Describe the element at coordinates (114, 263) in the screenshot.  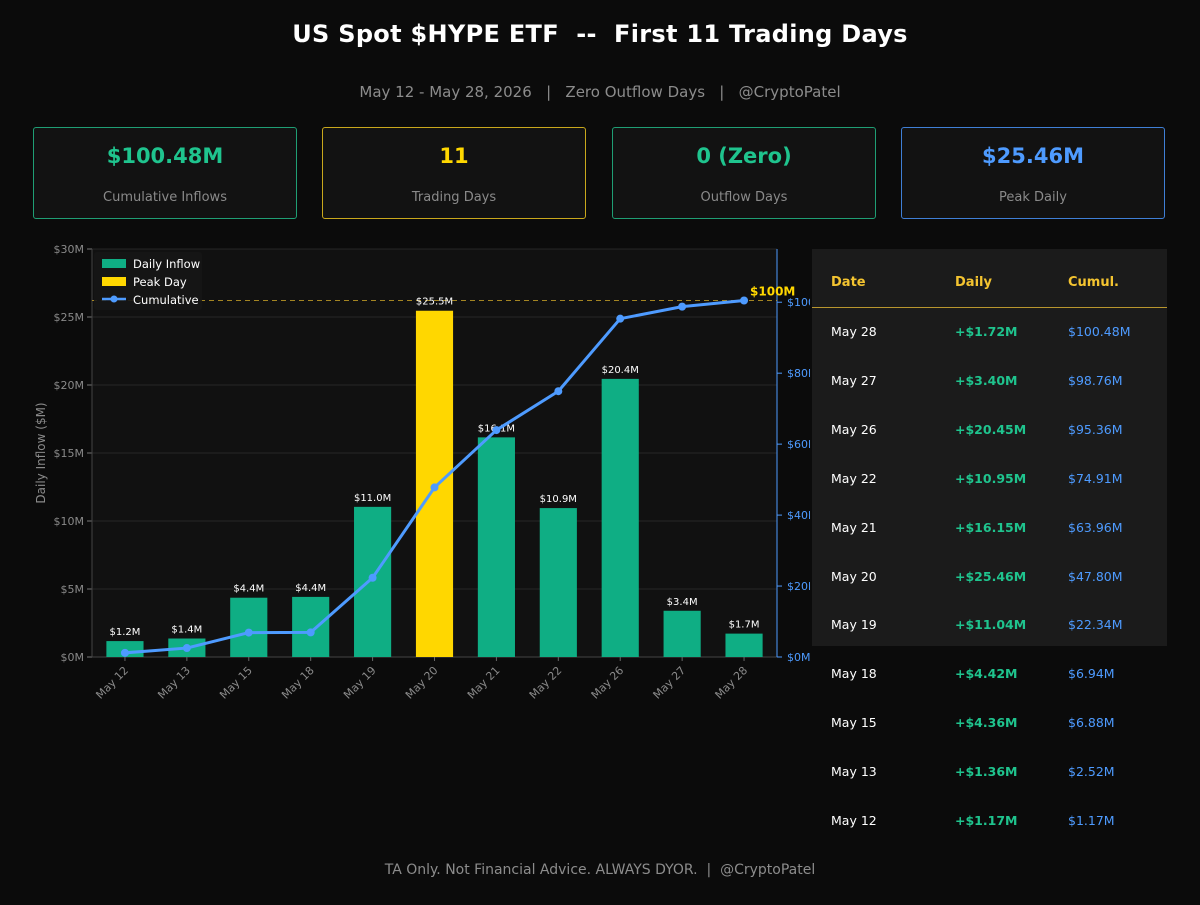
I see `legend-swatch-daily` at that location.